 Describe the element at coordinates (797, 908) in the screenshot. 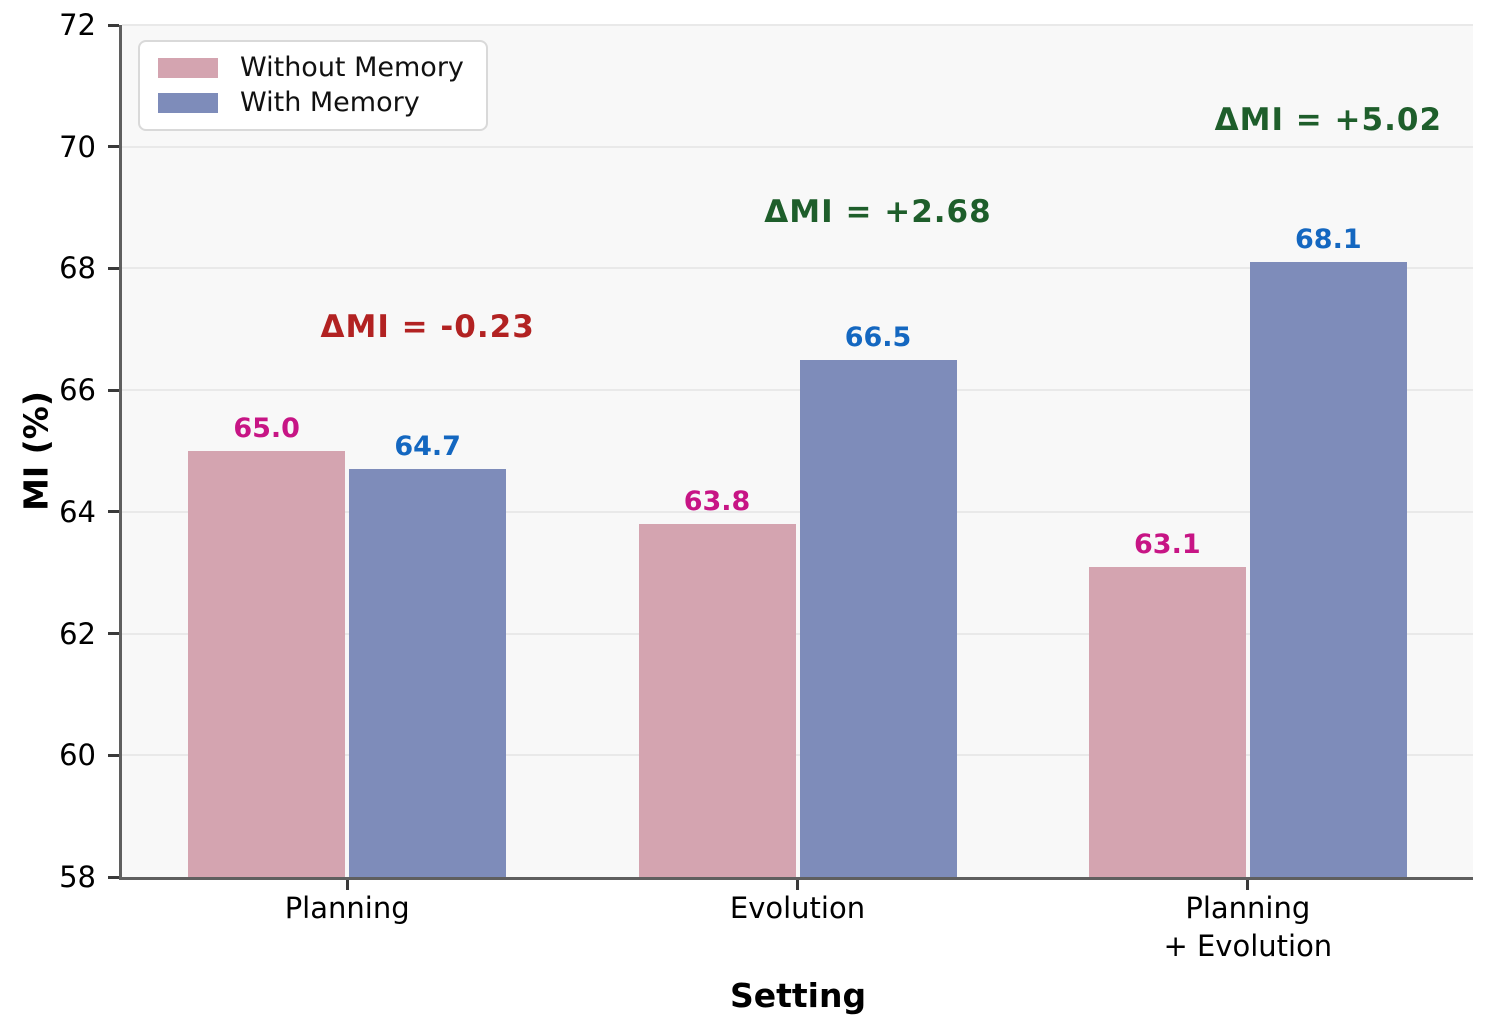

I see `x-tick-label-1: Evolution` at that location.